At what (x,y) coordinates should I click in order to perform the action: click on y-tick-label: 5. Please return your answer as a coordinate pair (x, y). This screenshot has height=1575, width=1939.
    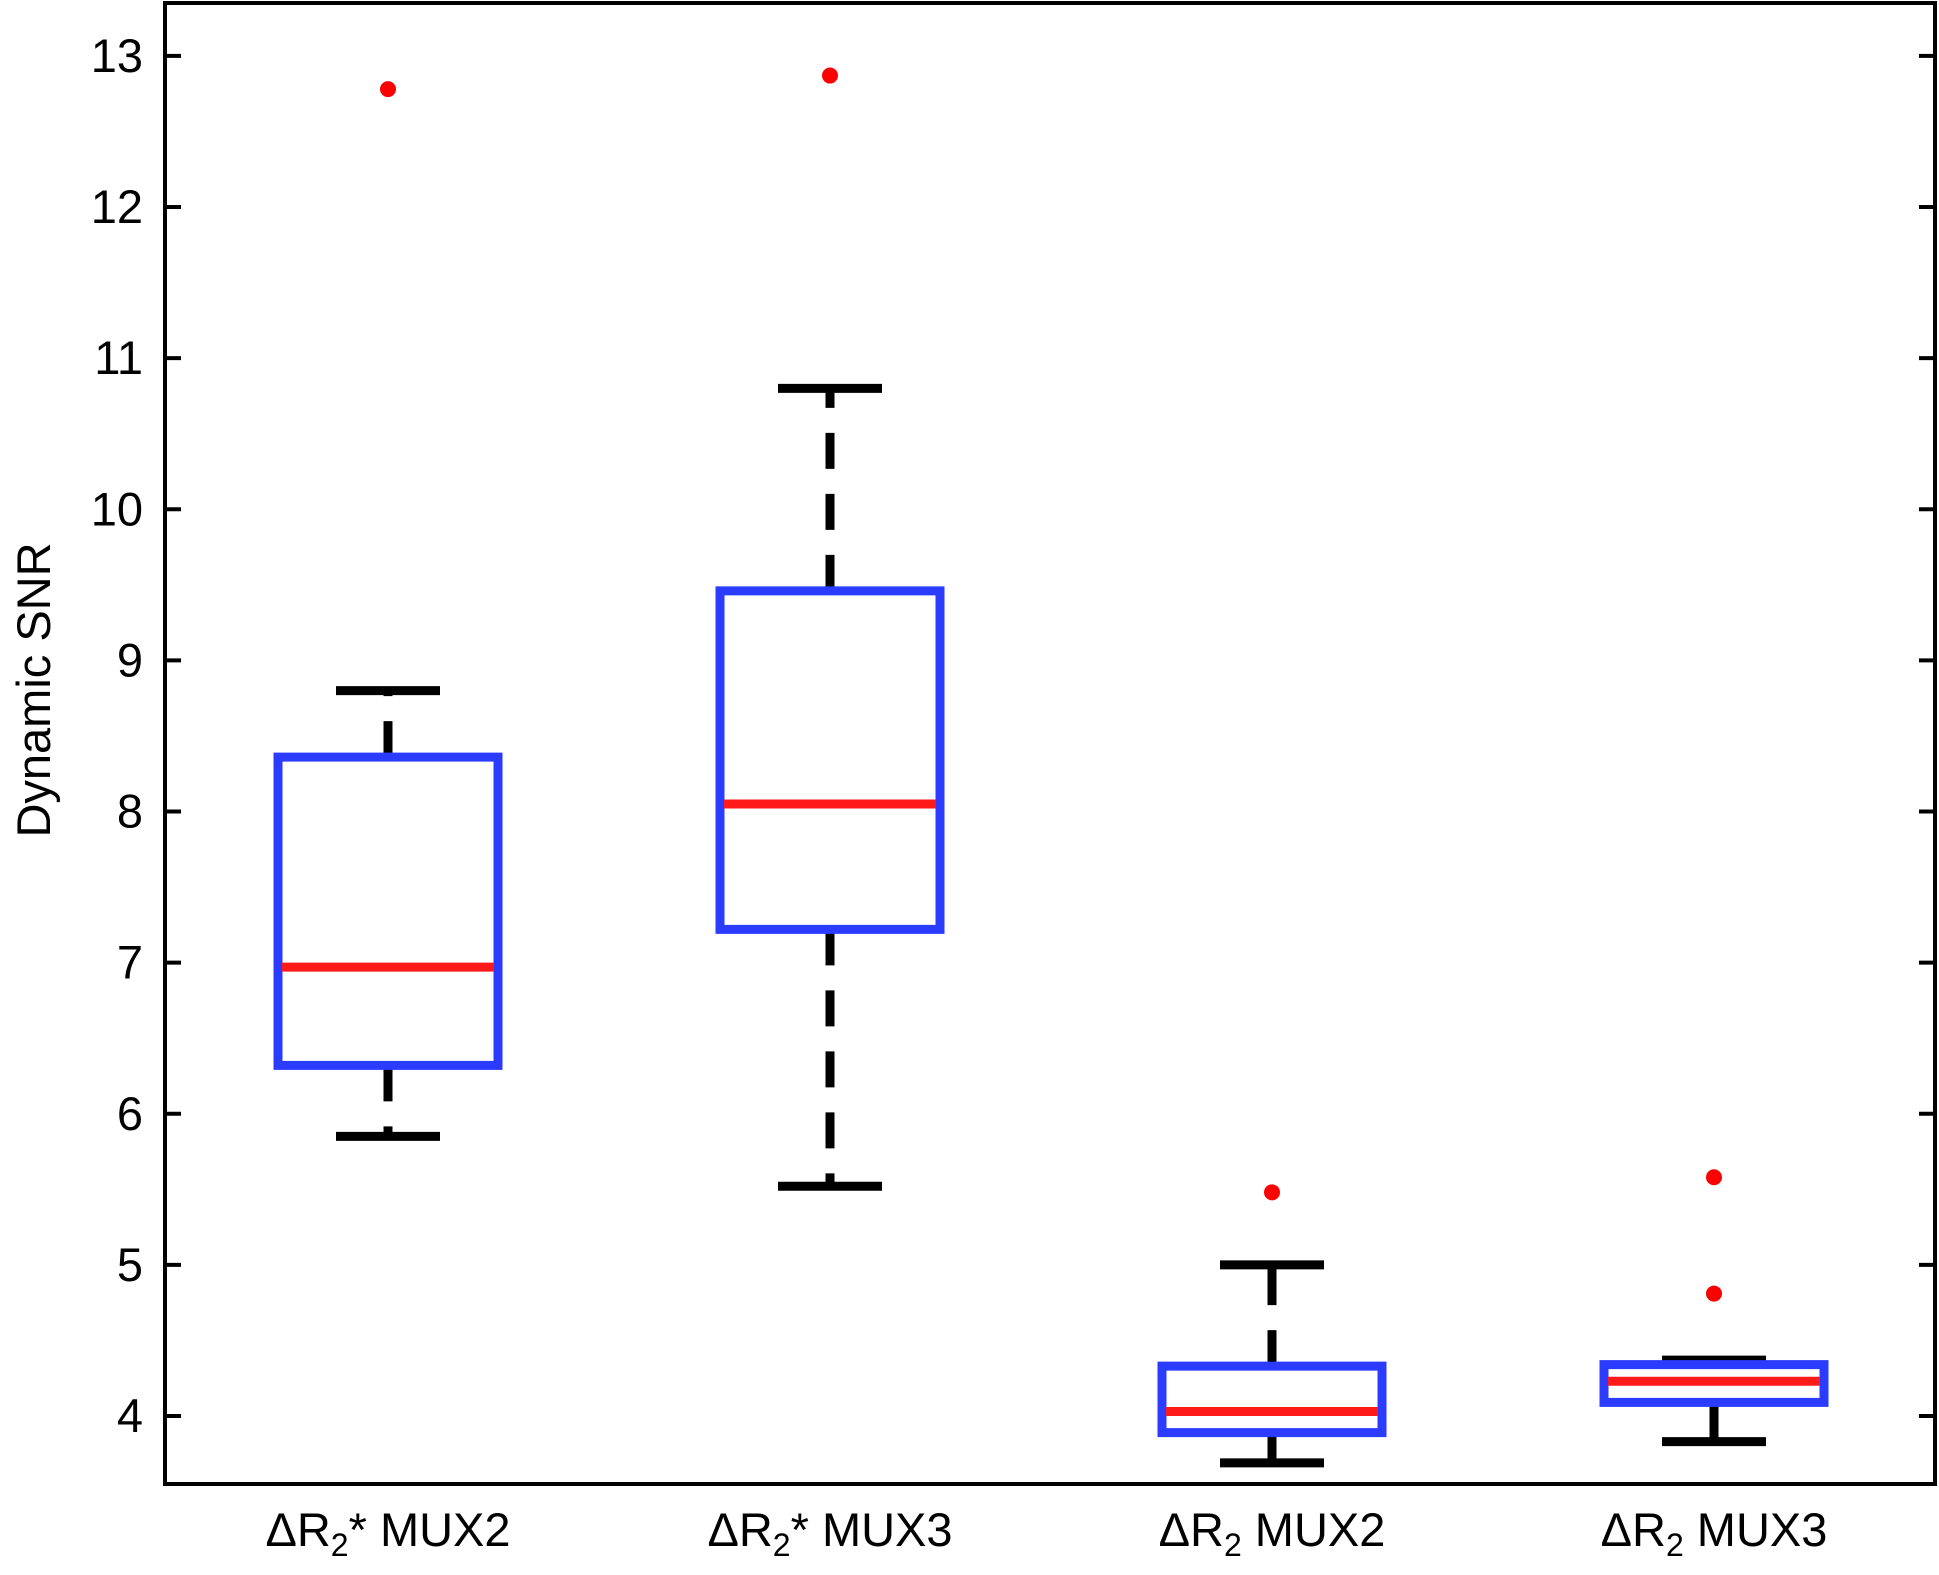
    Looking at the image, I should click on (130, 1264).